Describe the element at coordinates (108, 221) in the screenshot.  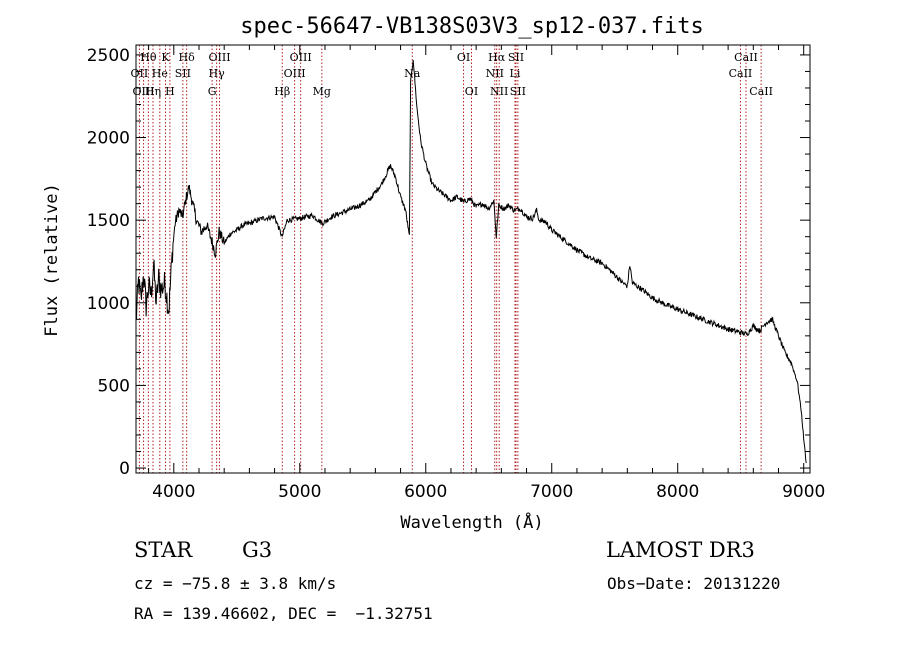
I see `y-tick-label: 1500` at that location.